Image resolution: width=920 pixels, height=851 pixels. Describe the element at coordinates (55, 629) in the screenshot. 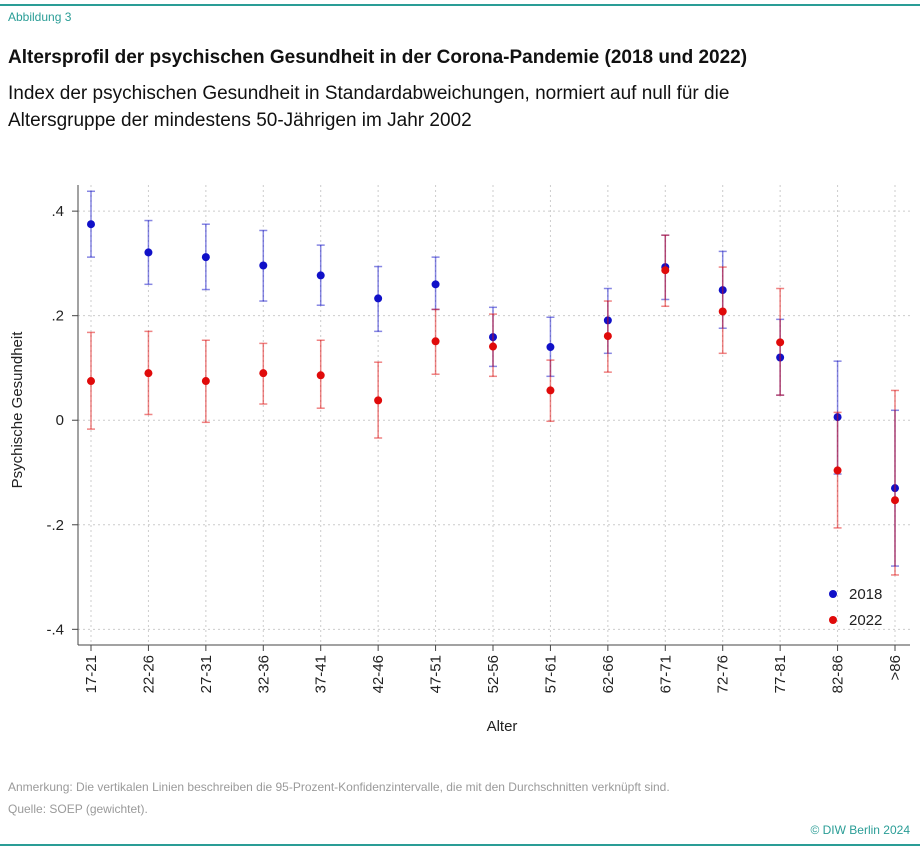

I see `y-tick-label: -.4` at that location.